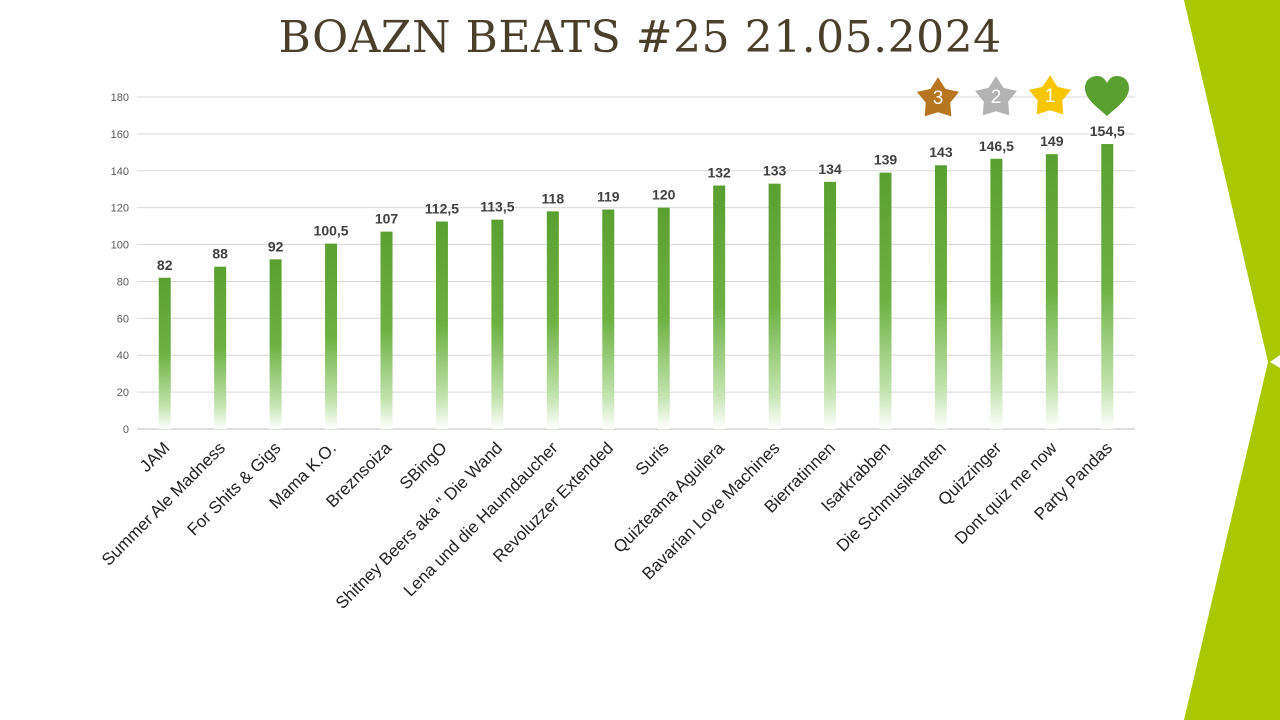 This screenshot has height=720, width=1280. Describe the element at coordinates (608, 197) in the screenshot. I see `data-label: 119` at that location.